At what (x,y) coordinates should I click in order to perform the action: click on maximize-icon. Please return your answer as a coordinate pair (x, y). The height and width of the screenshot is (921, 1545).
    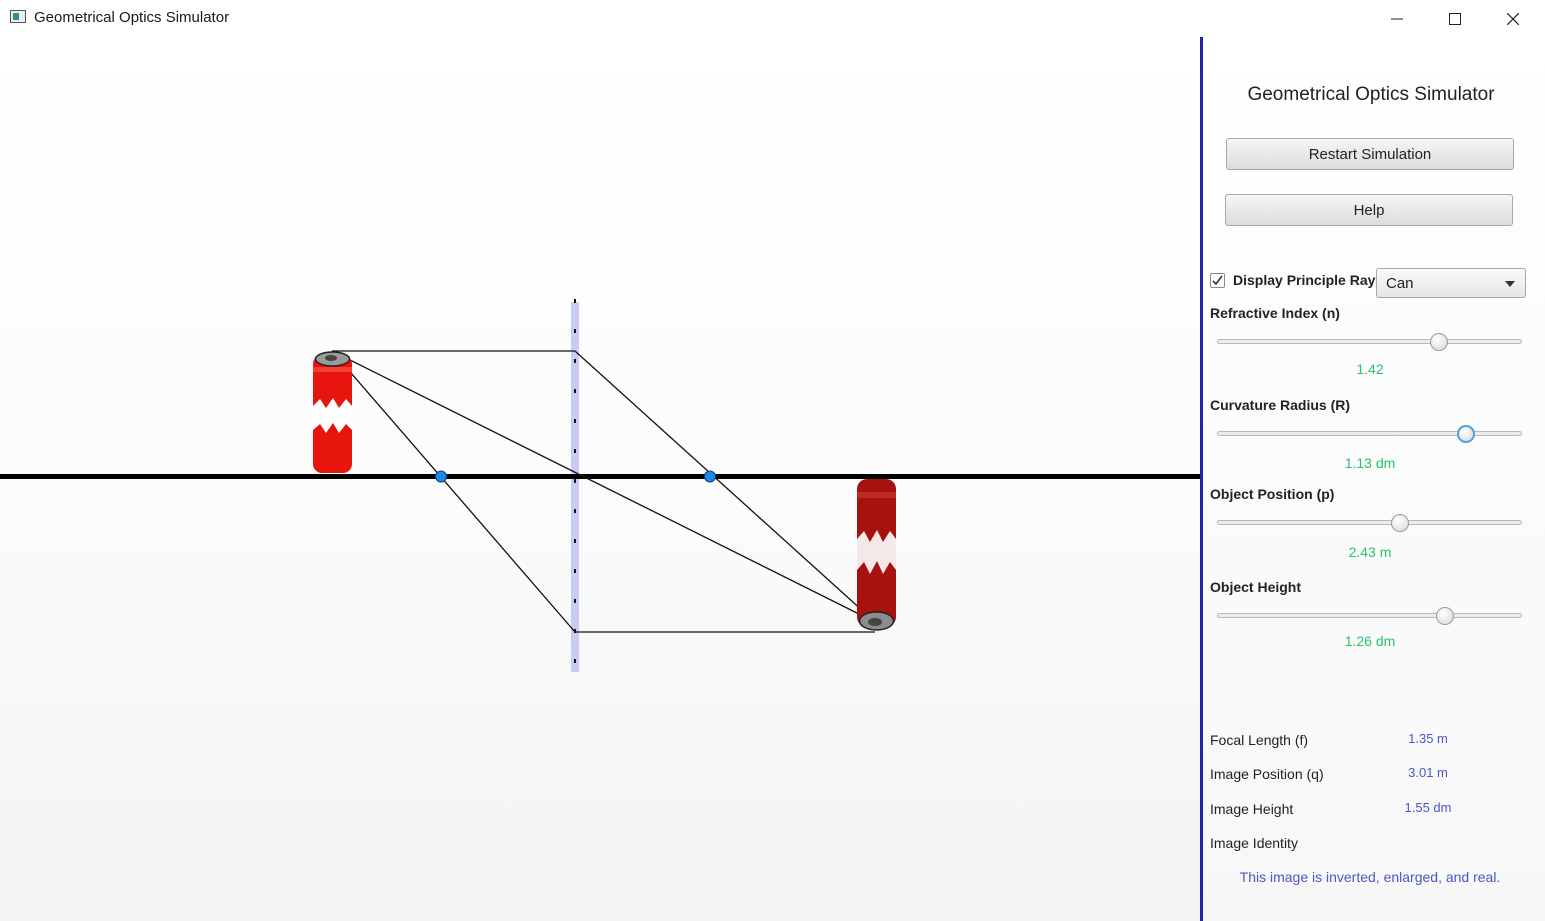
    Looking at the image, I should click on (1455, 18).